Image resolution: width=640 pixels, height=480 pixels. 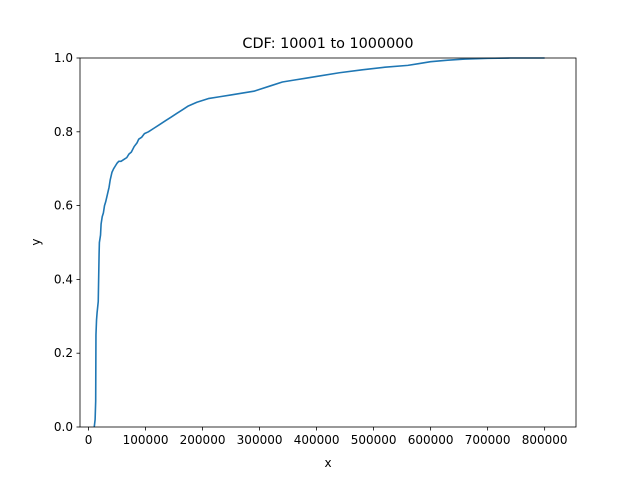 I want to click on y-tick-label: 1.0, so click(x=63, y=58).